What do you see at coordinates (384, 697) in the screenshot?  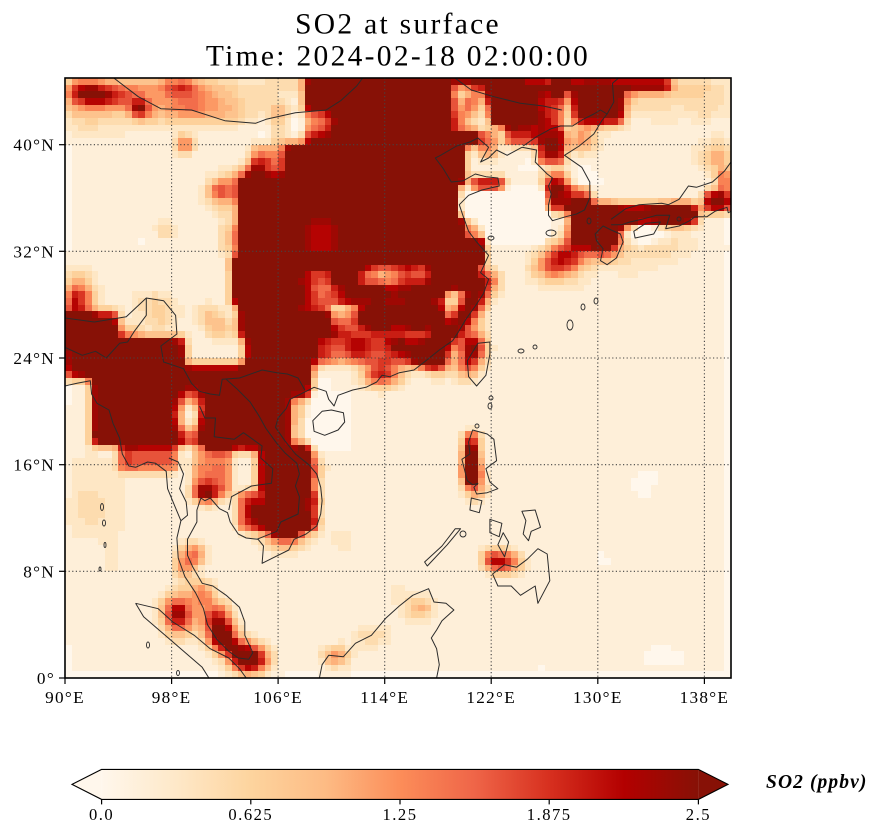 I see `svg-text: 114°E` at bounding box center [384, 697].